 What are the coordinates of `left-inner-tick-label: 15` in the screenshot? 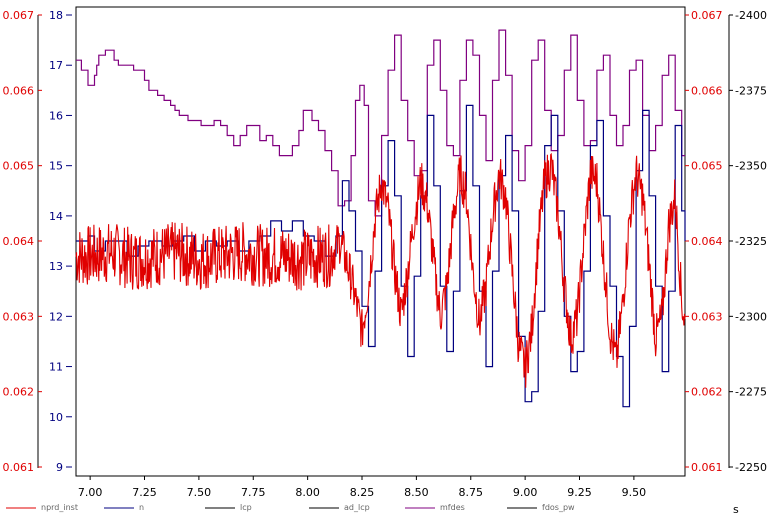 It's located at (56, 166).